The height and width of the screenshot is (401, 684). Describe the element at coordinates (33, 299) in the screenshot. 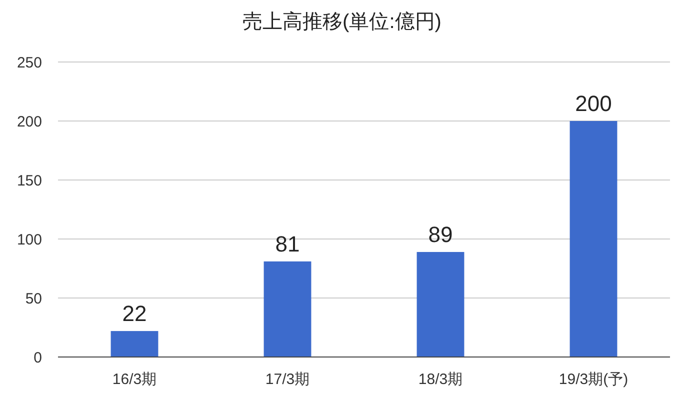

I see `y-tick-label: 50` at that location.